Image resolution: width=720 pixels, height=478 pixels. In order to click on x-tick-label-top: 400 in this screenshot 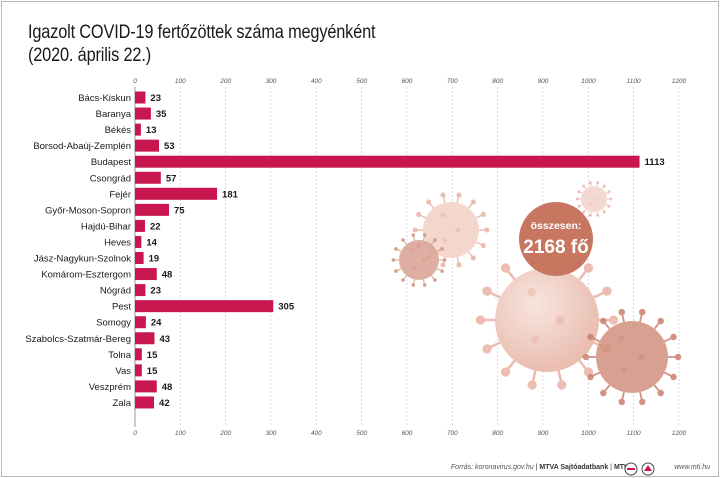, I will do `click(316, 81)`.